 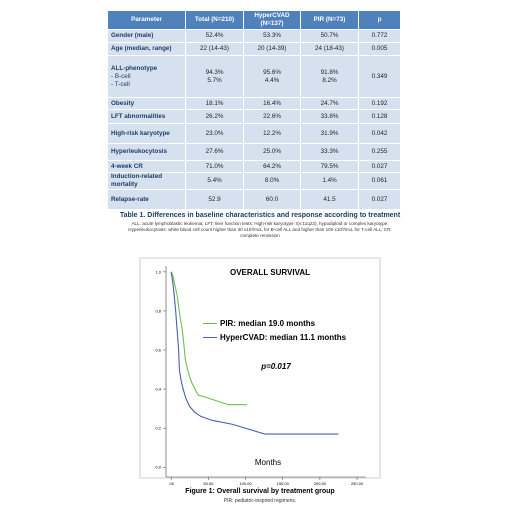 I want to click on table-cell: 64.2%, so click(x=272, y=166).